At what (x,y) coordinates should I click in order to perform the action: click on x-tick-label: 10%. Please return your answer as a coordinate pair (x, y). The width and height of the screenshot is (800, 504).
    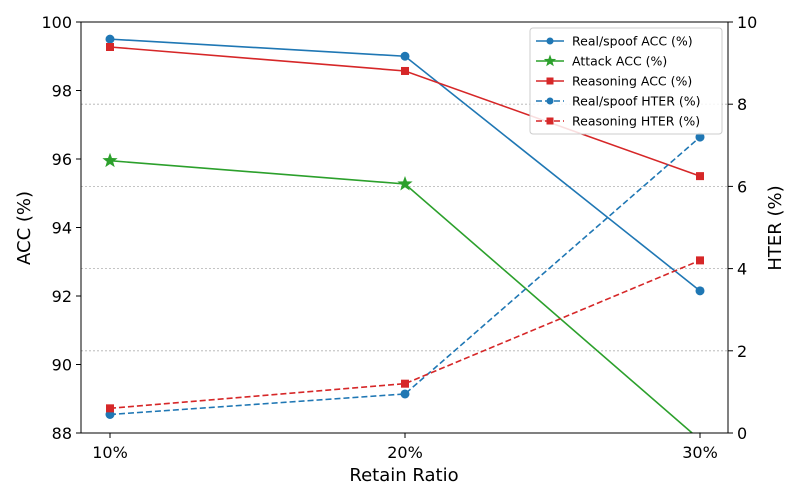
    Looking at the image, I should click on (110, 452).